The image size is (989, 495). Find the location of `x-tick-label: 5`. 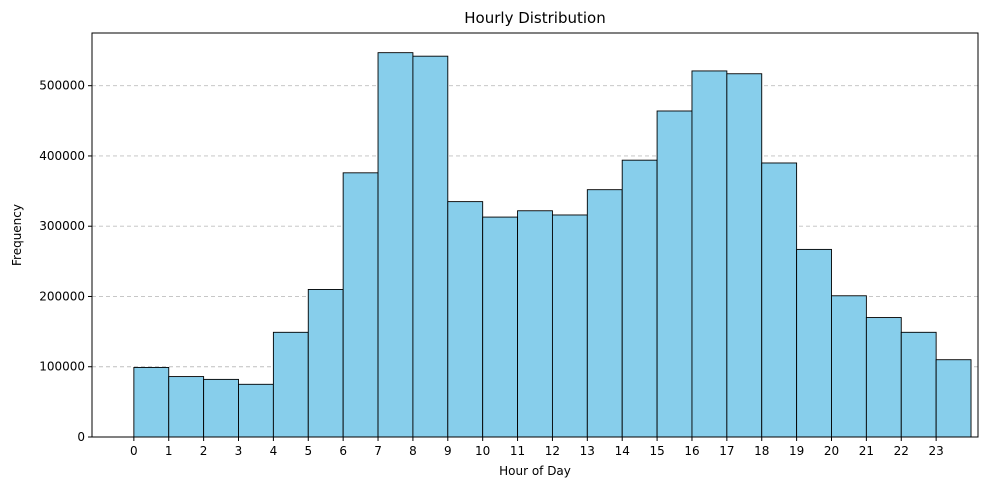

x-tick-label: 5 is located at coordinates (308, 451).